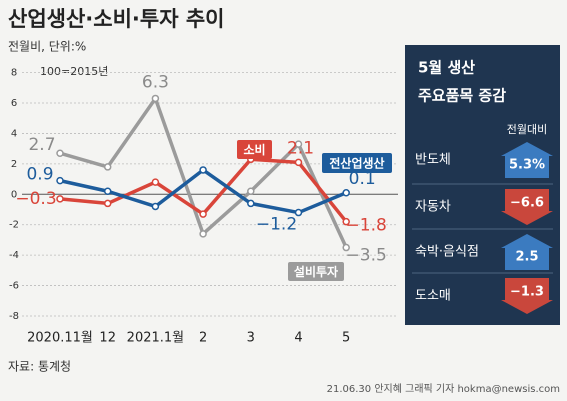 This screenshot has height=401, width=567. Describe the element at coordinates (74, 71) in the screenshot. I see `note: 100=2015년` at that location.